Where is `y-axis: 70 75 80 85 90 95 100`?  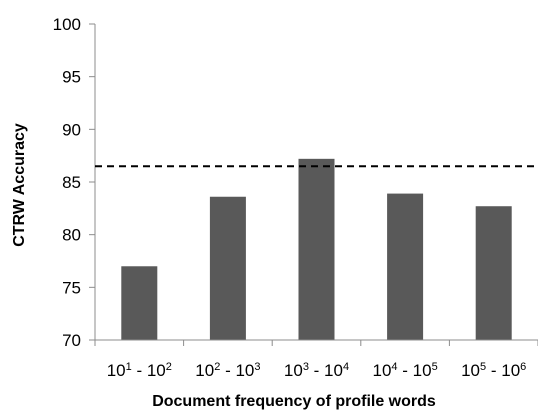 y-axis: 70 75 80 85 90 95 100 is located at coordinates (74, 182).